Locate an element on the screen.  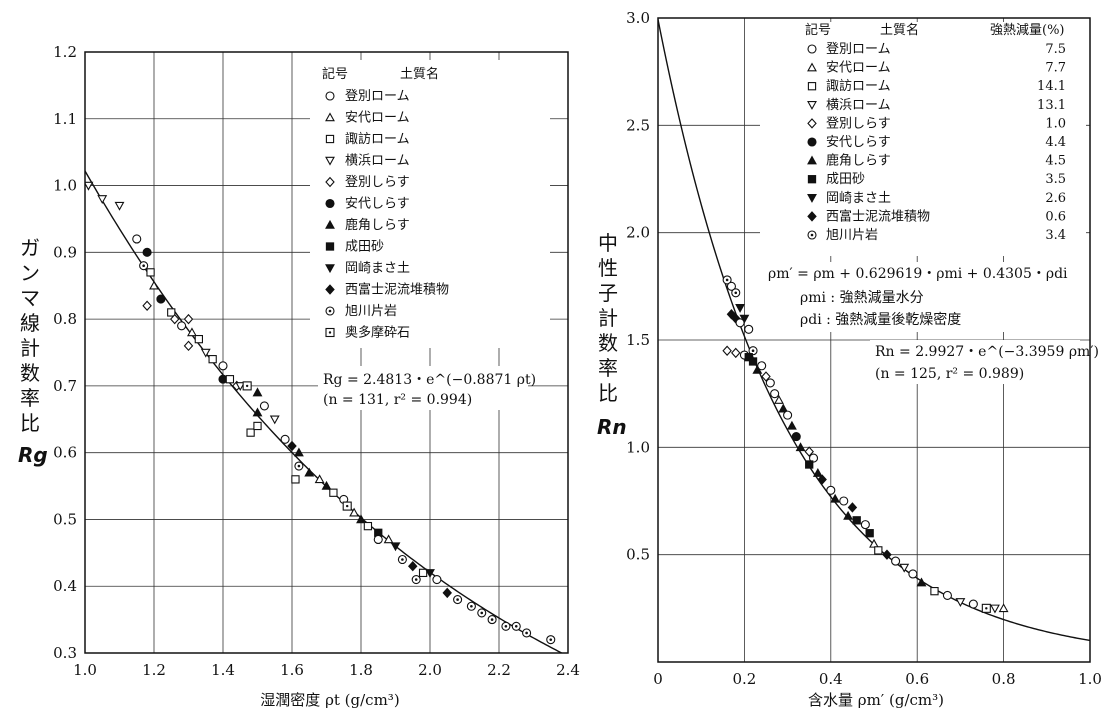
legend-label: 登別しらす is located at coordinates (377, 182).